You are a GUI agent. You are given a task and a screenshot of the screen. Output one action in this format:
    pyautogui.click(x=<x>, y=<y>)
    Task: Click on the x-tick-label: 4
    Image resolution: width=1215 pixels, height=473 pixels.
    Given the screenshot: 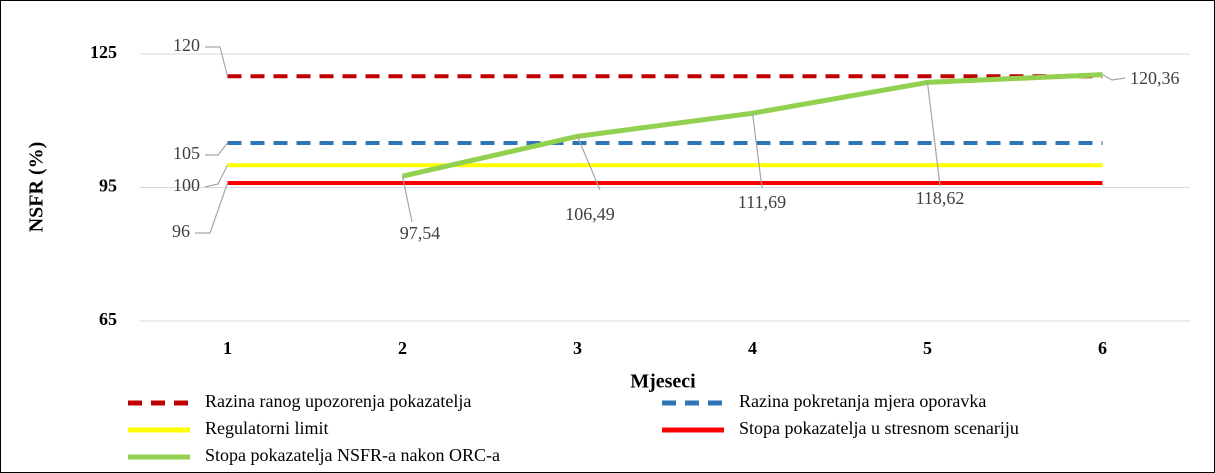 What is the action you would take?
    pyautogui.click(x=752, y=348)
    